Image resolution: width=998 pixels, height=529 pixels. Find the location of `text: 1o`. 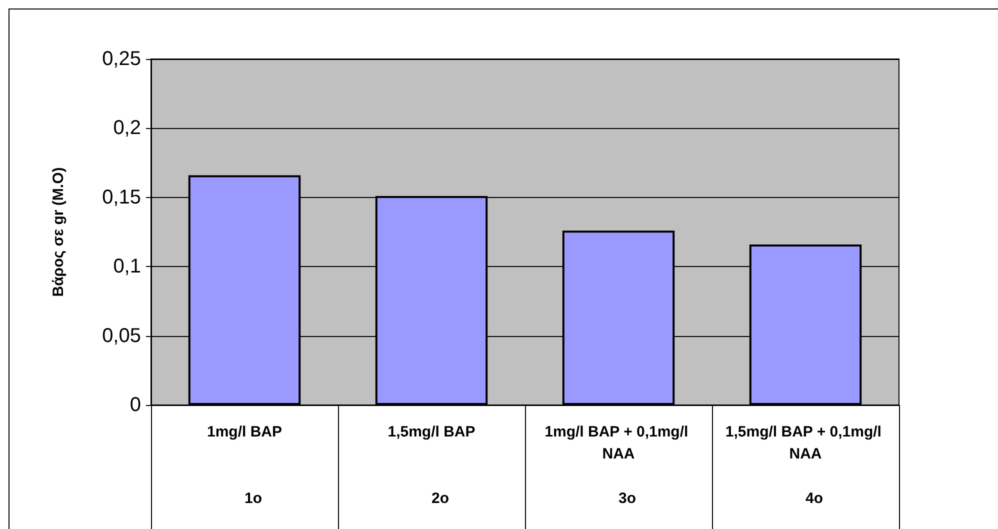

text: 1o is located at coordinates (253, 498).